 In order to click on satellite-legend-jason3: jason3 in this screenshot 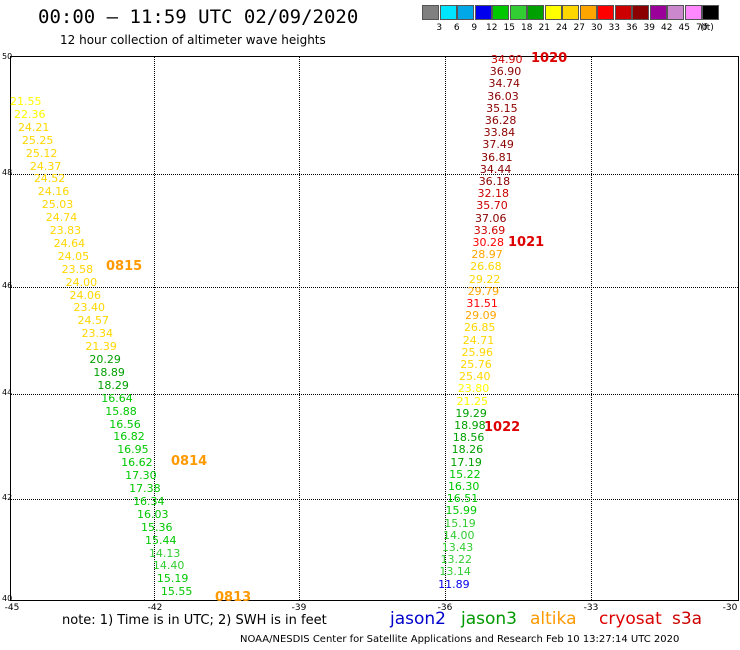, I will do `click(489, 619)`.